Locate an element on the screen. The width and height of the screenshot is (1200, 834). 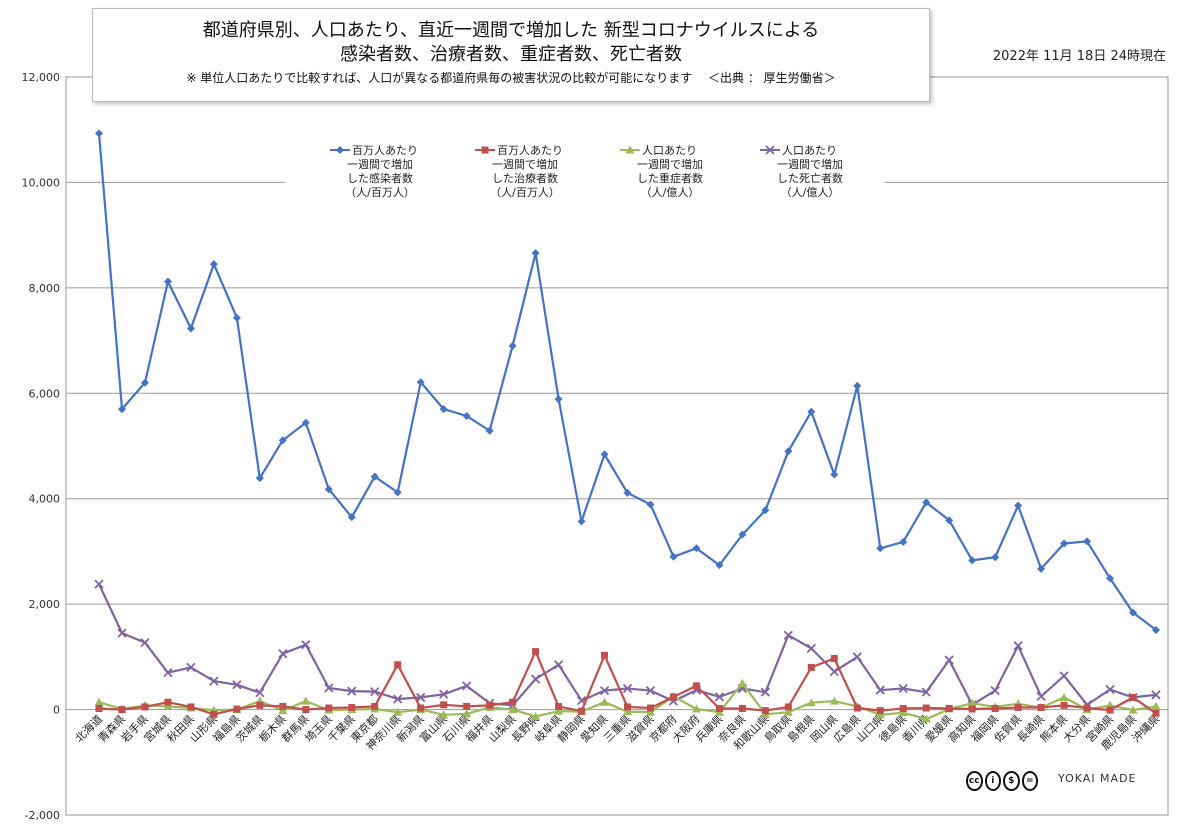
y-tick-label: 8,000 is located at coordinates (45, 288).